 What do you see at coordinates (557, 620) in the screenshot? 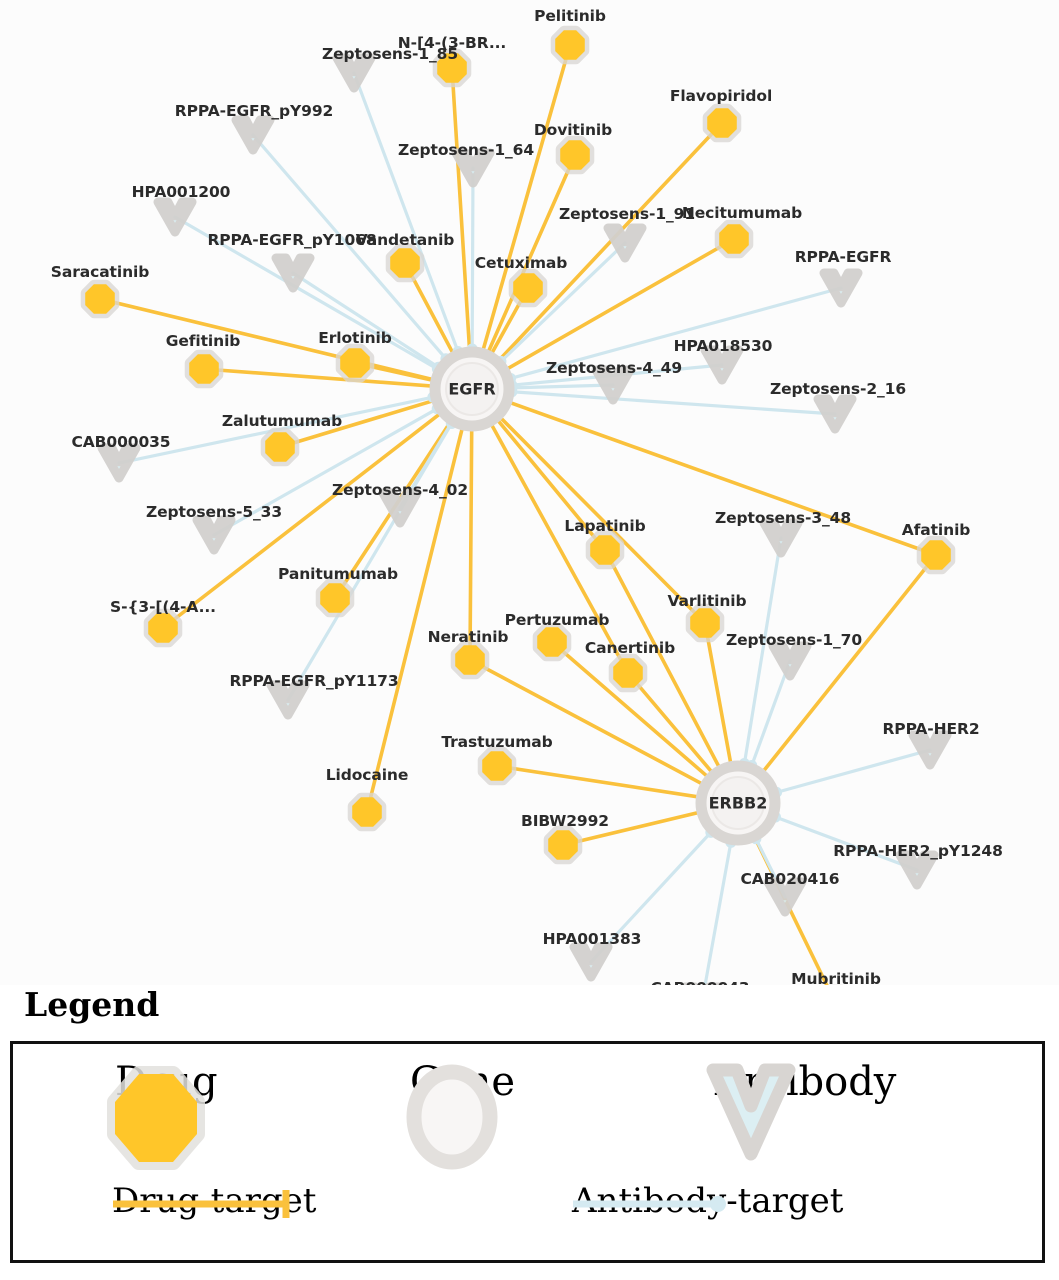
I see `drug-node-label: Pertuzumab` at bounding box center [557, 620].